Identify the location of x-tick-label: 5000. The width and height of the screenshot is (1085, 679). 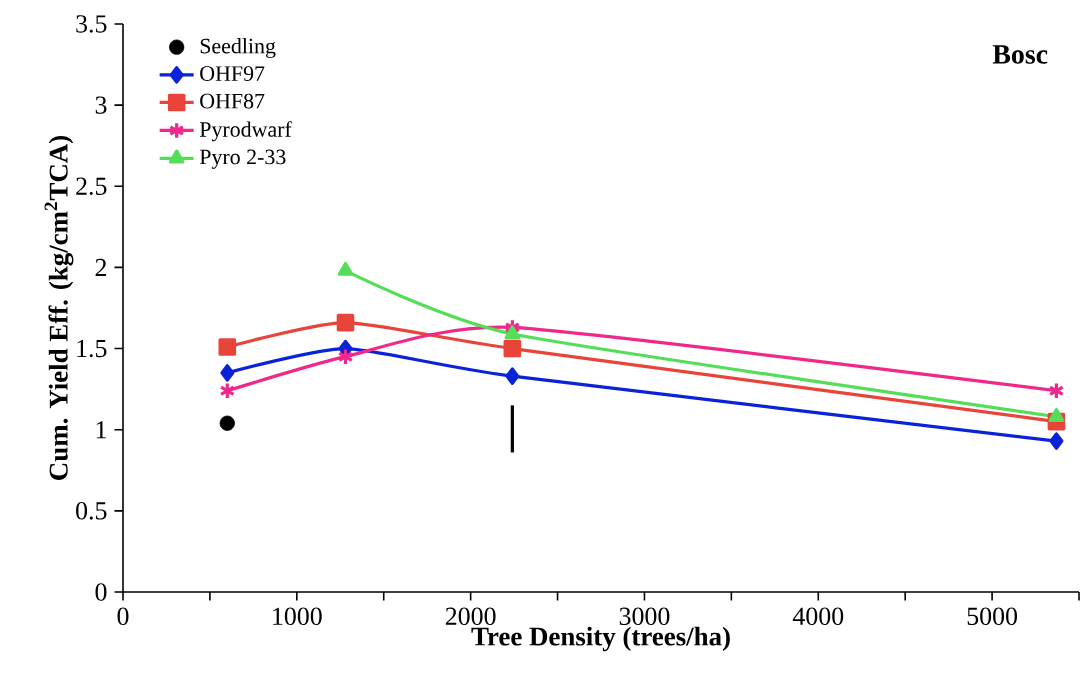
(992, 616).